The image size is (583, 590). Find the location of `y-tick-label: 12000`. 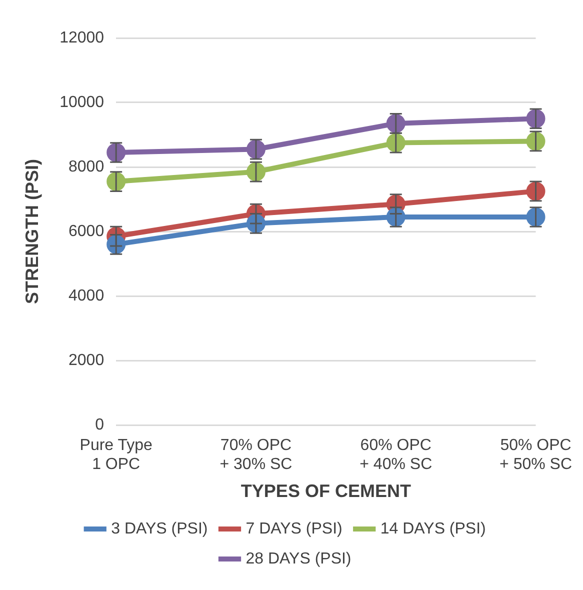

y-tick-label: 12000 is located at coordinates (82, 37).